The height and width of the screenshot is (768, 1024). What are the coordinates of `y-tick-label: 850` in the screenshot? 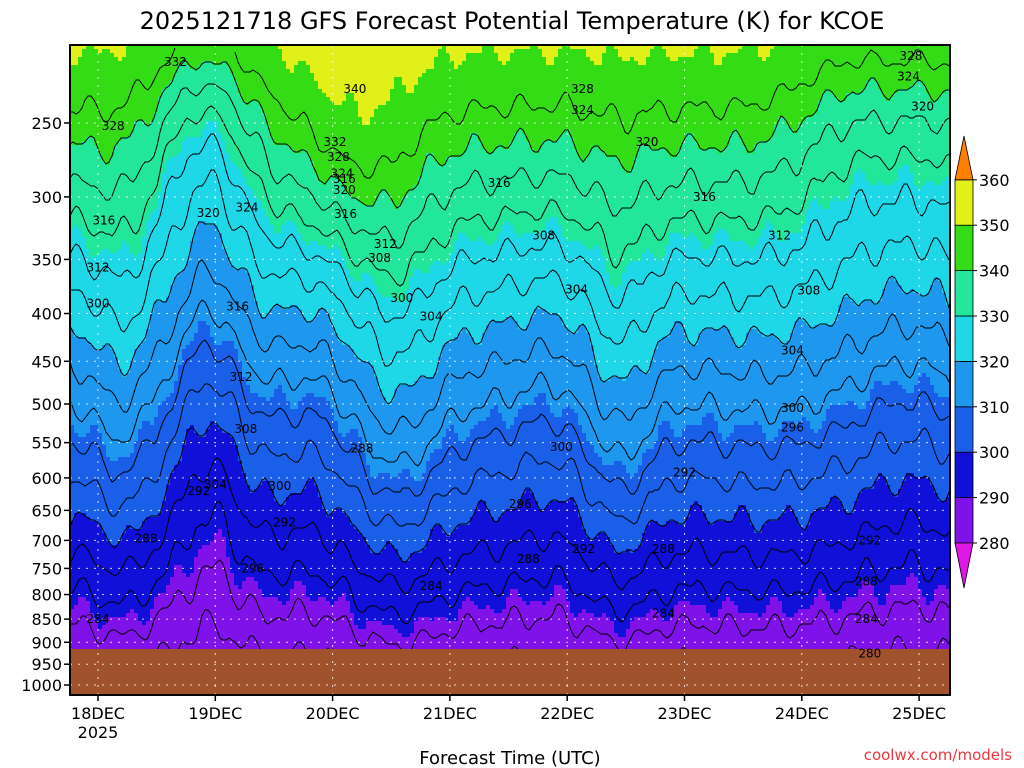 It's located at (46, 619).